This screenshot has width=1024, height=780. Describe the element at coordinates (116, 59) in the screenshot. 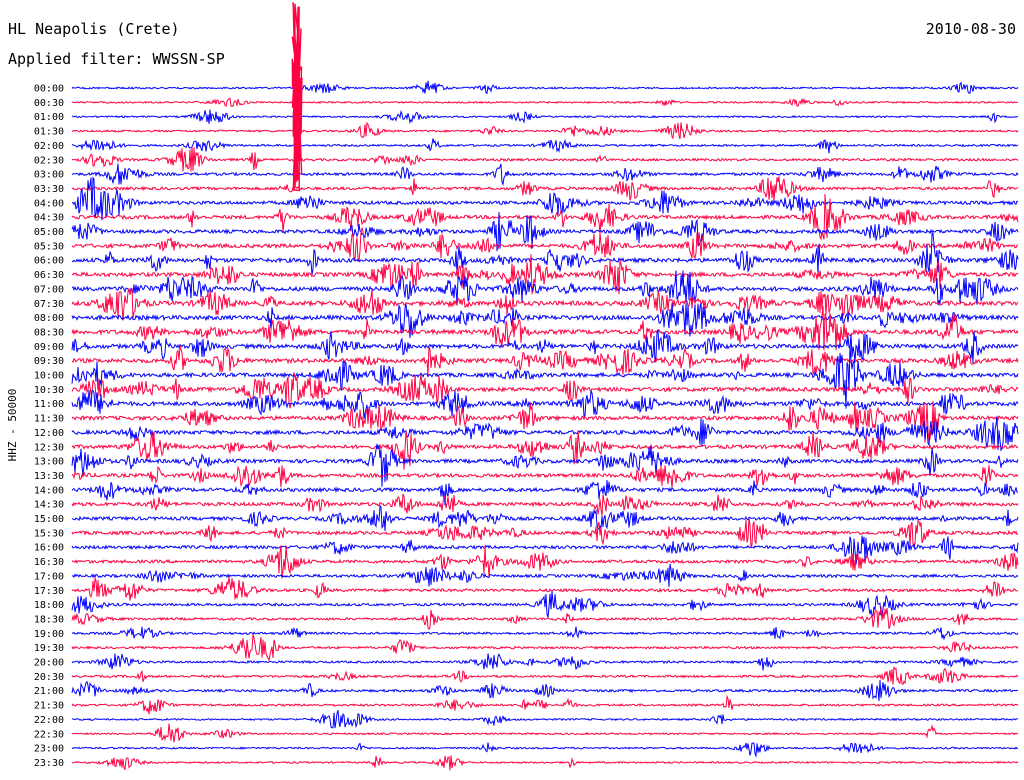

I see `filter-subtitle: Applied filter: WWSSN-SP` at that location.